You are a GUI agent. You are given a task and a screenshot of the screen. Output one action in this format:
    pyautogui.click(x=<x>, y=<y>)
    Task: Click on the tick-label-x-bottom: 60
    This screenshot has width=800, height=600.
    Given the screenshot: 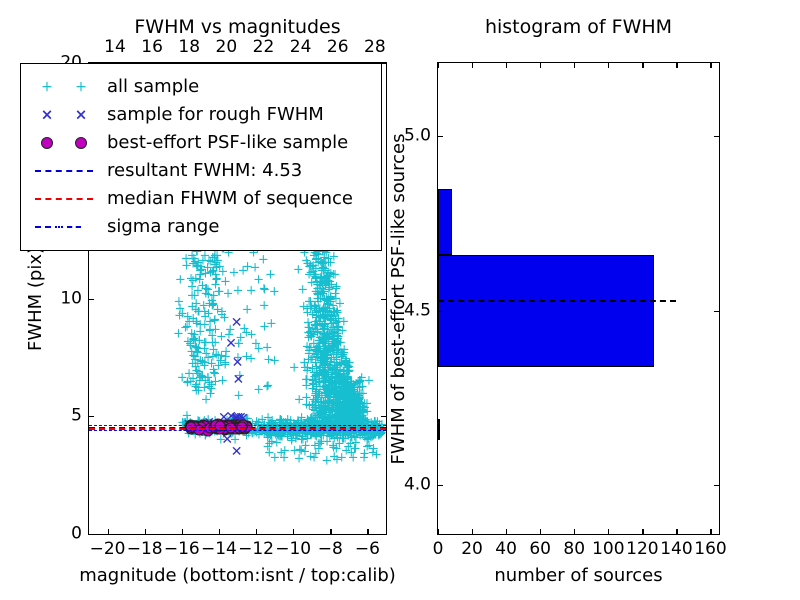 What is the action you would take?
    pyautogui.click(x=540, y=549)
    